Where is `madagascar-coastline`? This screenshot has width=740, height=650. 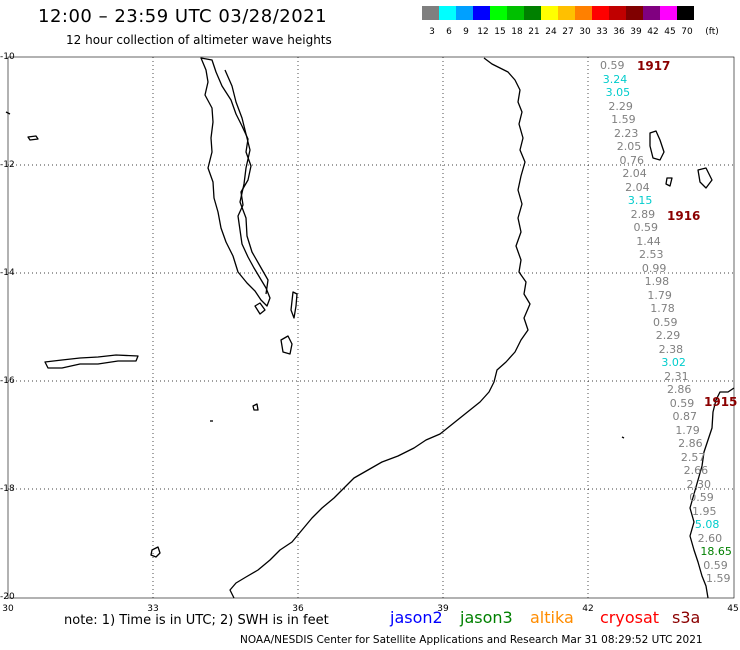
madagascar-coastline is located at coordinates (712, 493).